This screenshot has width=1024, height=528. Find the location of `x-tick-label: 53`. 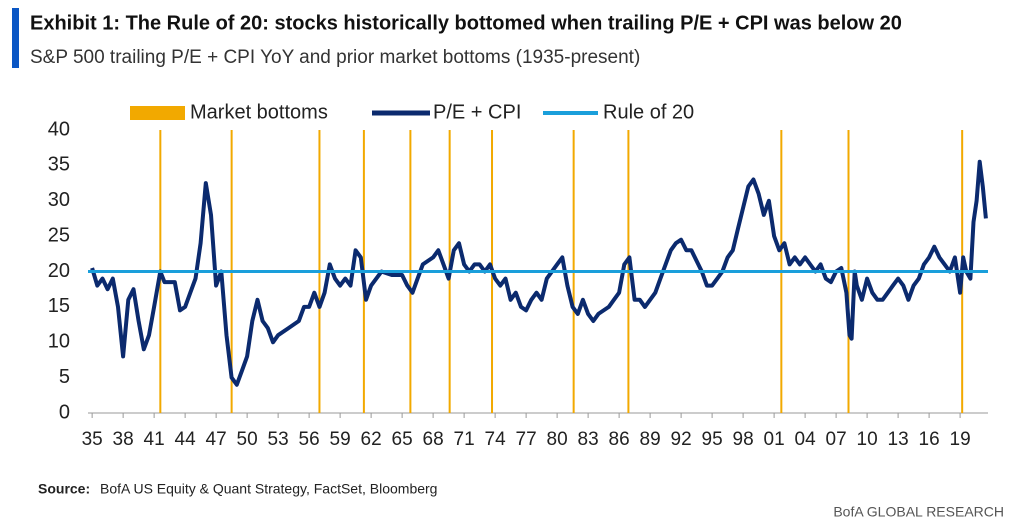

x-tick-label: 53 is located at coordinates (278, 439).